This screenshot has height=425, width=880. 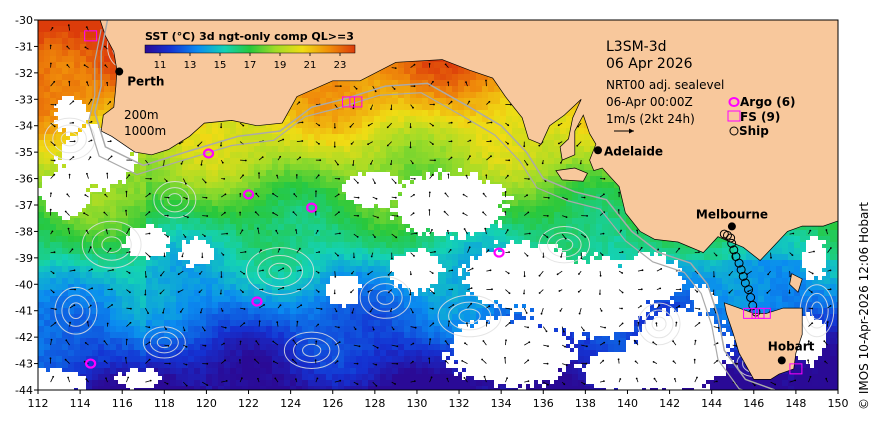 I want to click on lon-tick-label: 140, so click(x=627, y=403).